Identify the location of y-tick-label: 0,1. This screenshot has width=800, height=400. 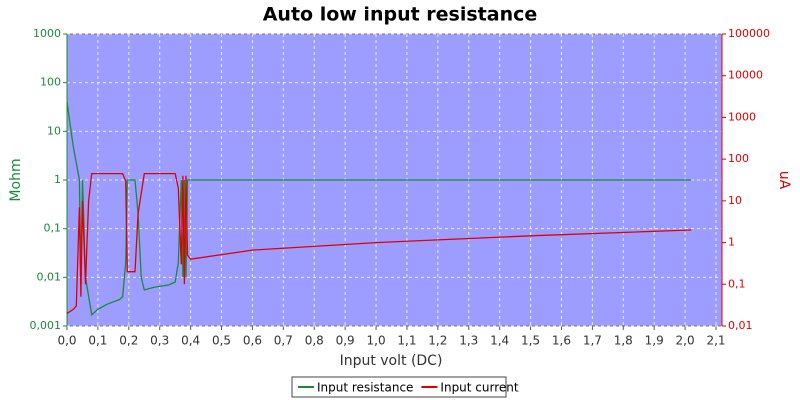
(53, 228).